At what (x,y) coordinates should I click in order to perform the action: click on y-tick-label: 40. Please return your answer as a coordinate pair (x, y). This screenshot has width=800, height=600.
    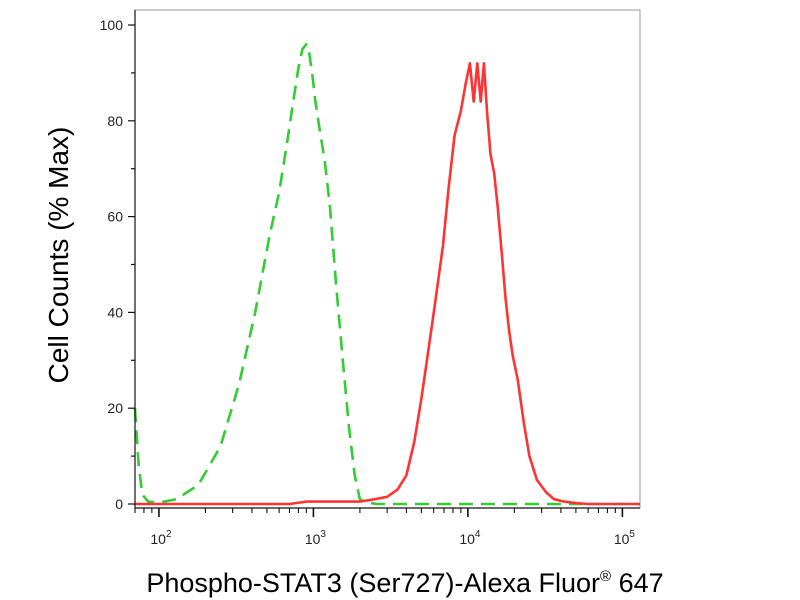
    Looking at the image, I should click on (115, 312).